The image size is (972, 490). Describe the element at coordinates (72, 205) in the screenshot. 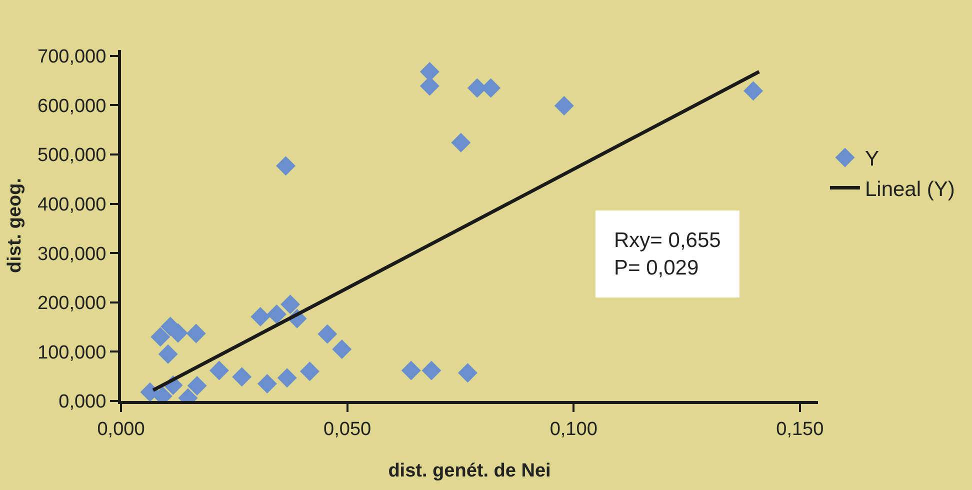

I see `y-tick-label: 400,000` at that location.